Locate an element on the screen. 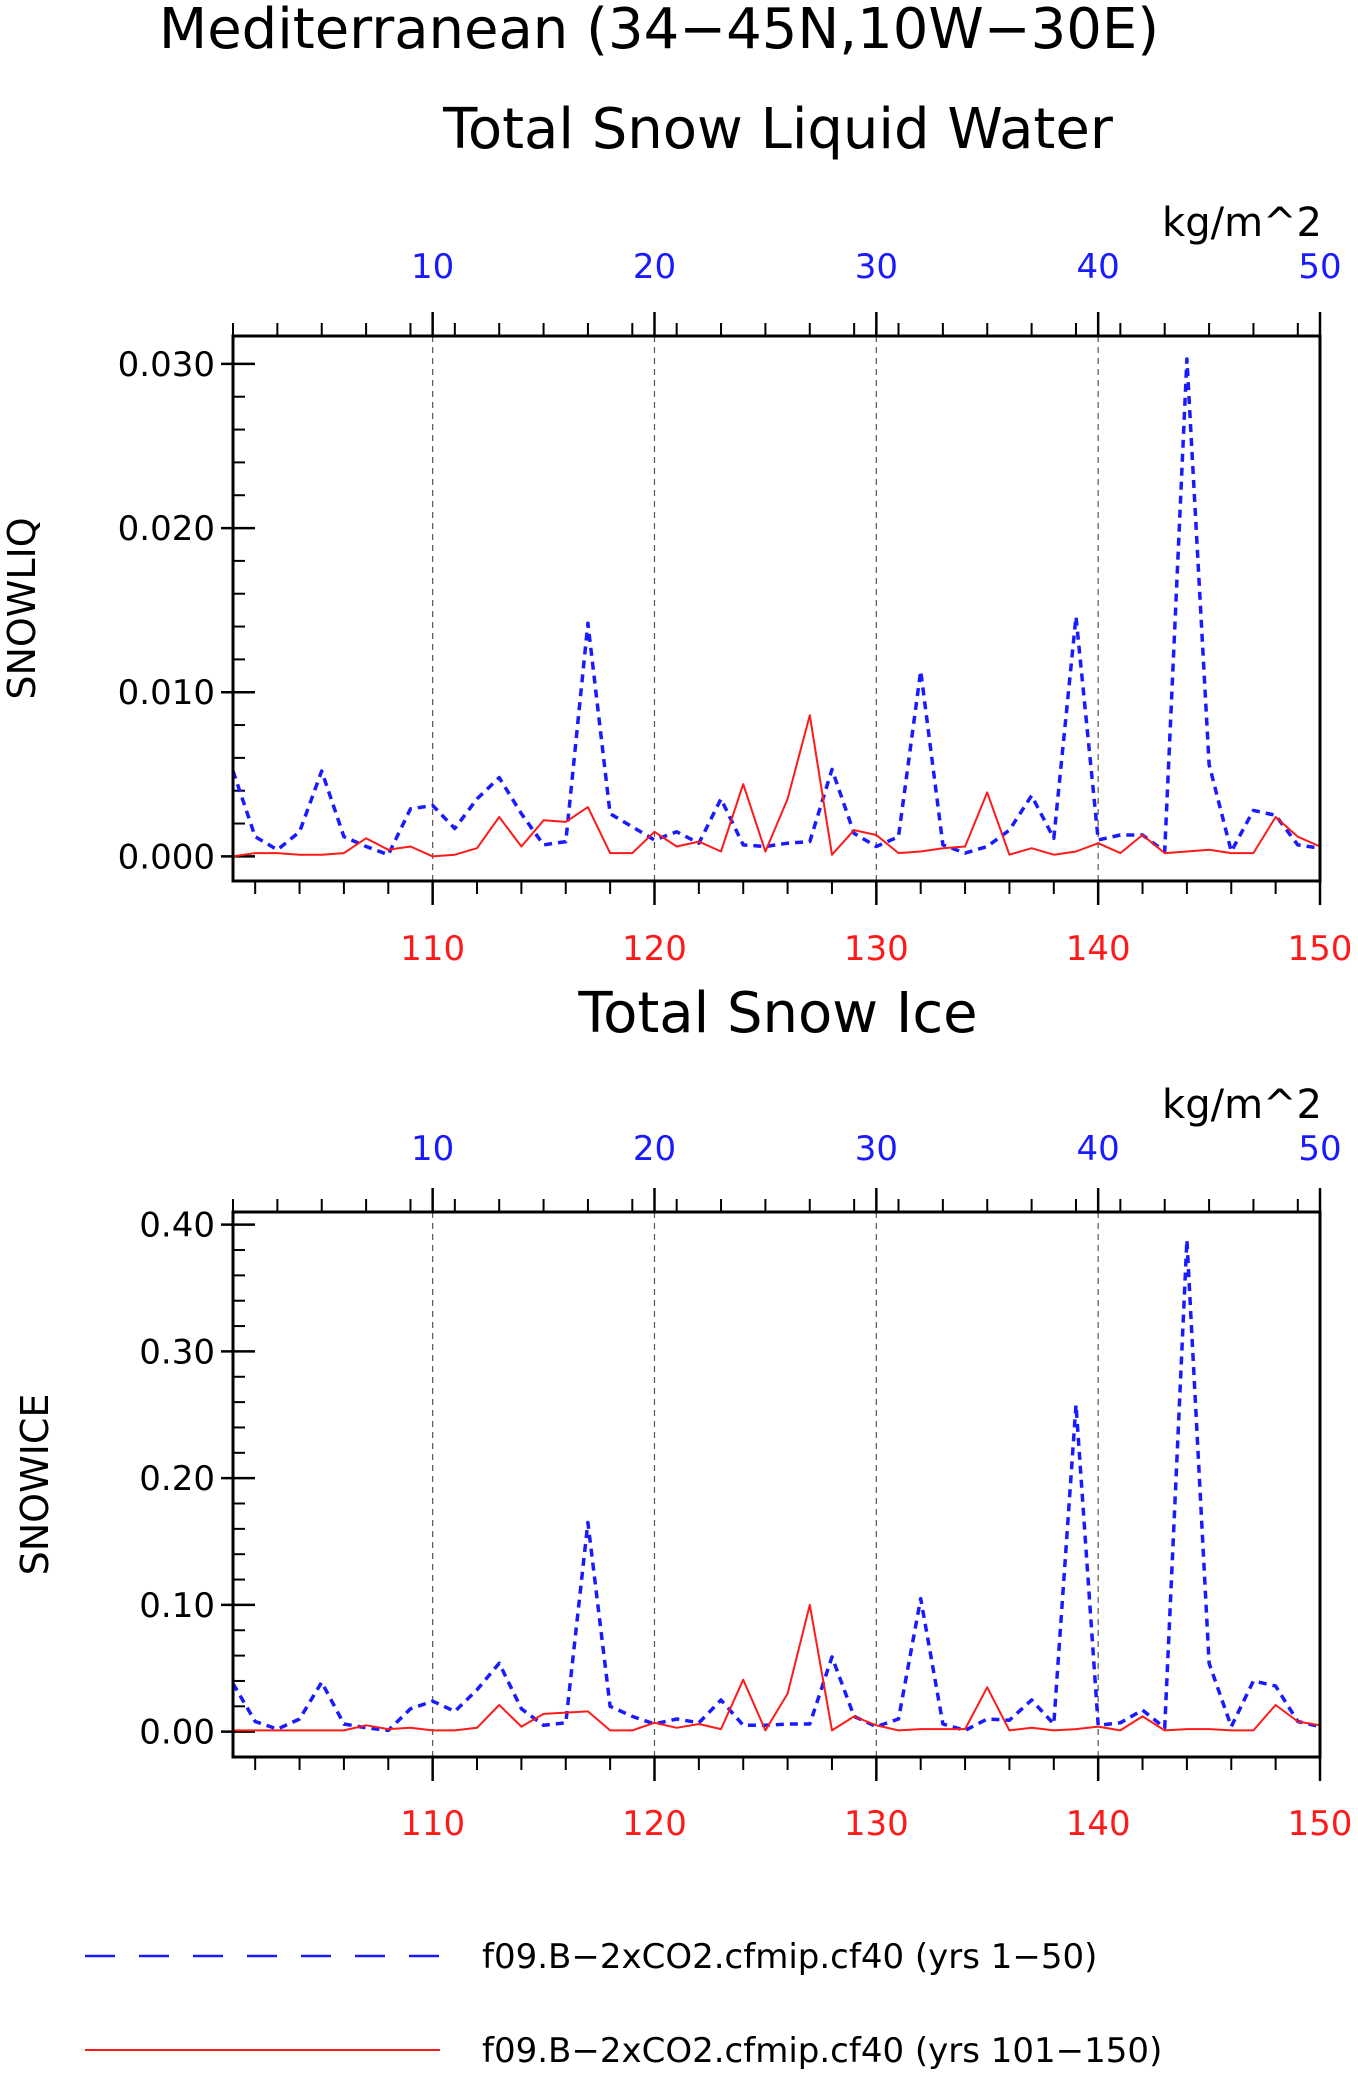  figure-title-line1: Mediterranean (34−45N,10W−30E) is located at coordinates (659, 31).